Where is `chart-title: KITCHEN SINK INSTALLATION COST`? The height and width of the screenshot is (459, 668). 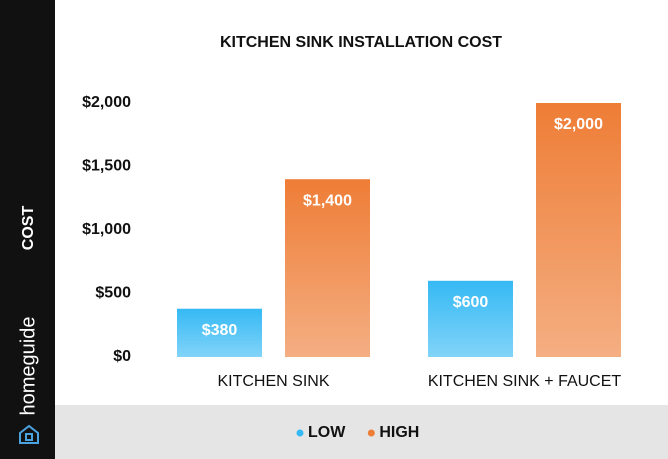
chart-title: KITCHEN SINK INSTALLATION COST is located at coordinates (361, 42).